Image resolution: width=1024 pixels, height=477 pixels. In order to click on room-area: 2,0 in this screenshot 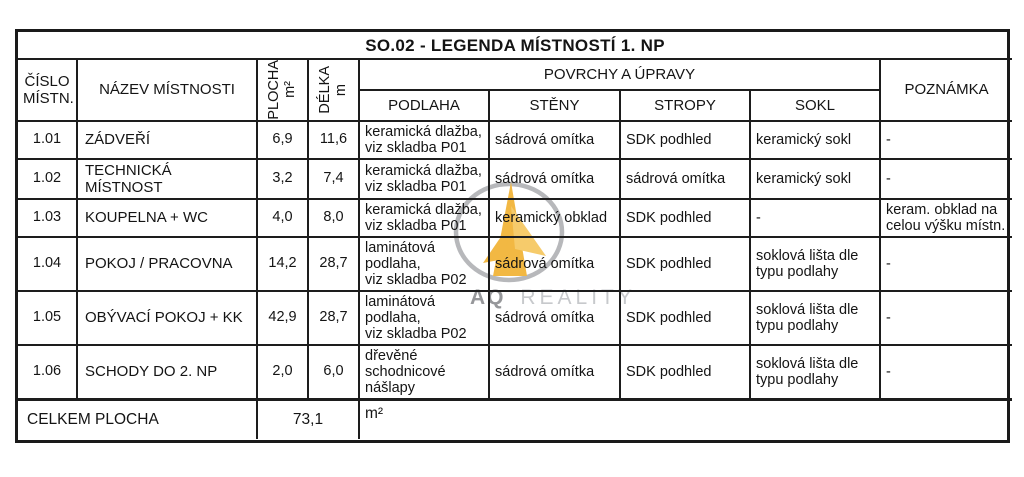, I will do `click(282, 372)`.